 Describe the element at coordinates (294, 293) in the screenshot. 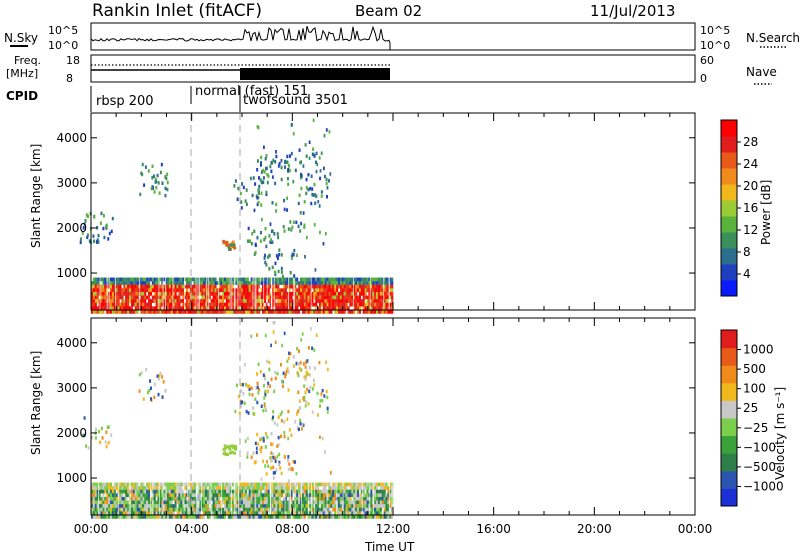

I see `power-gap` at that location.